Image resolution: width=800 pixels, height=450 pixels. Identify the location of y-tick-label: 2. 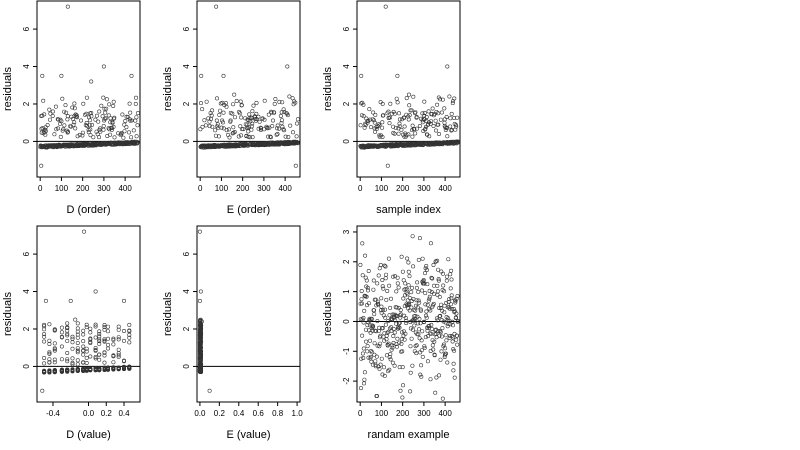
(26, 103).